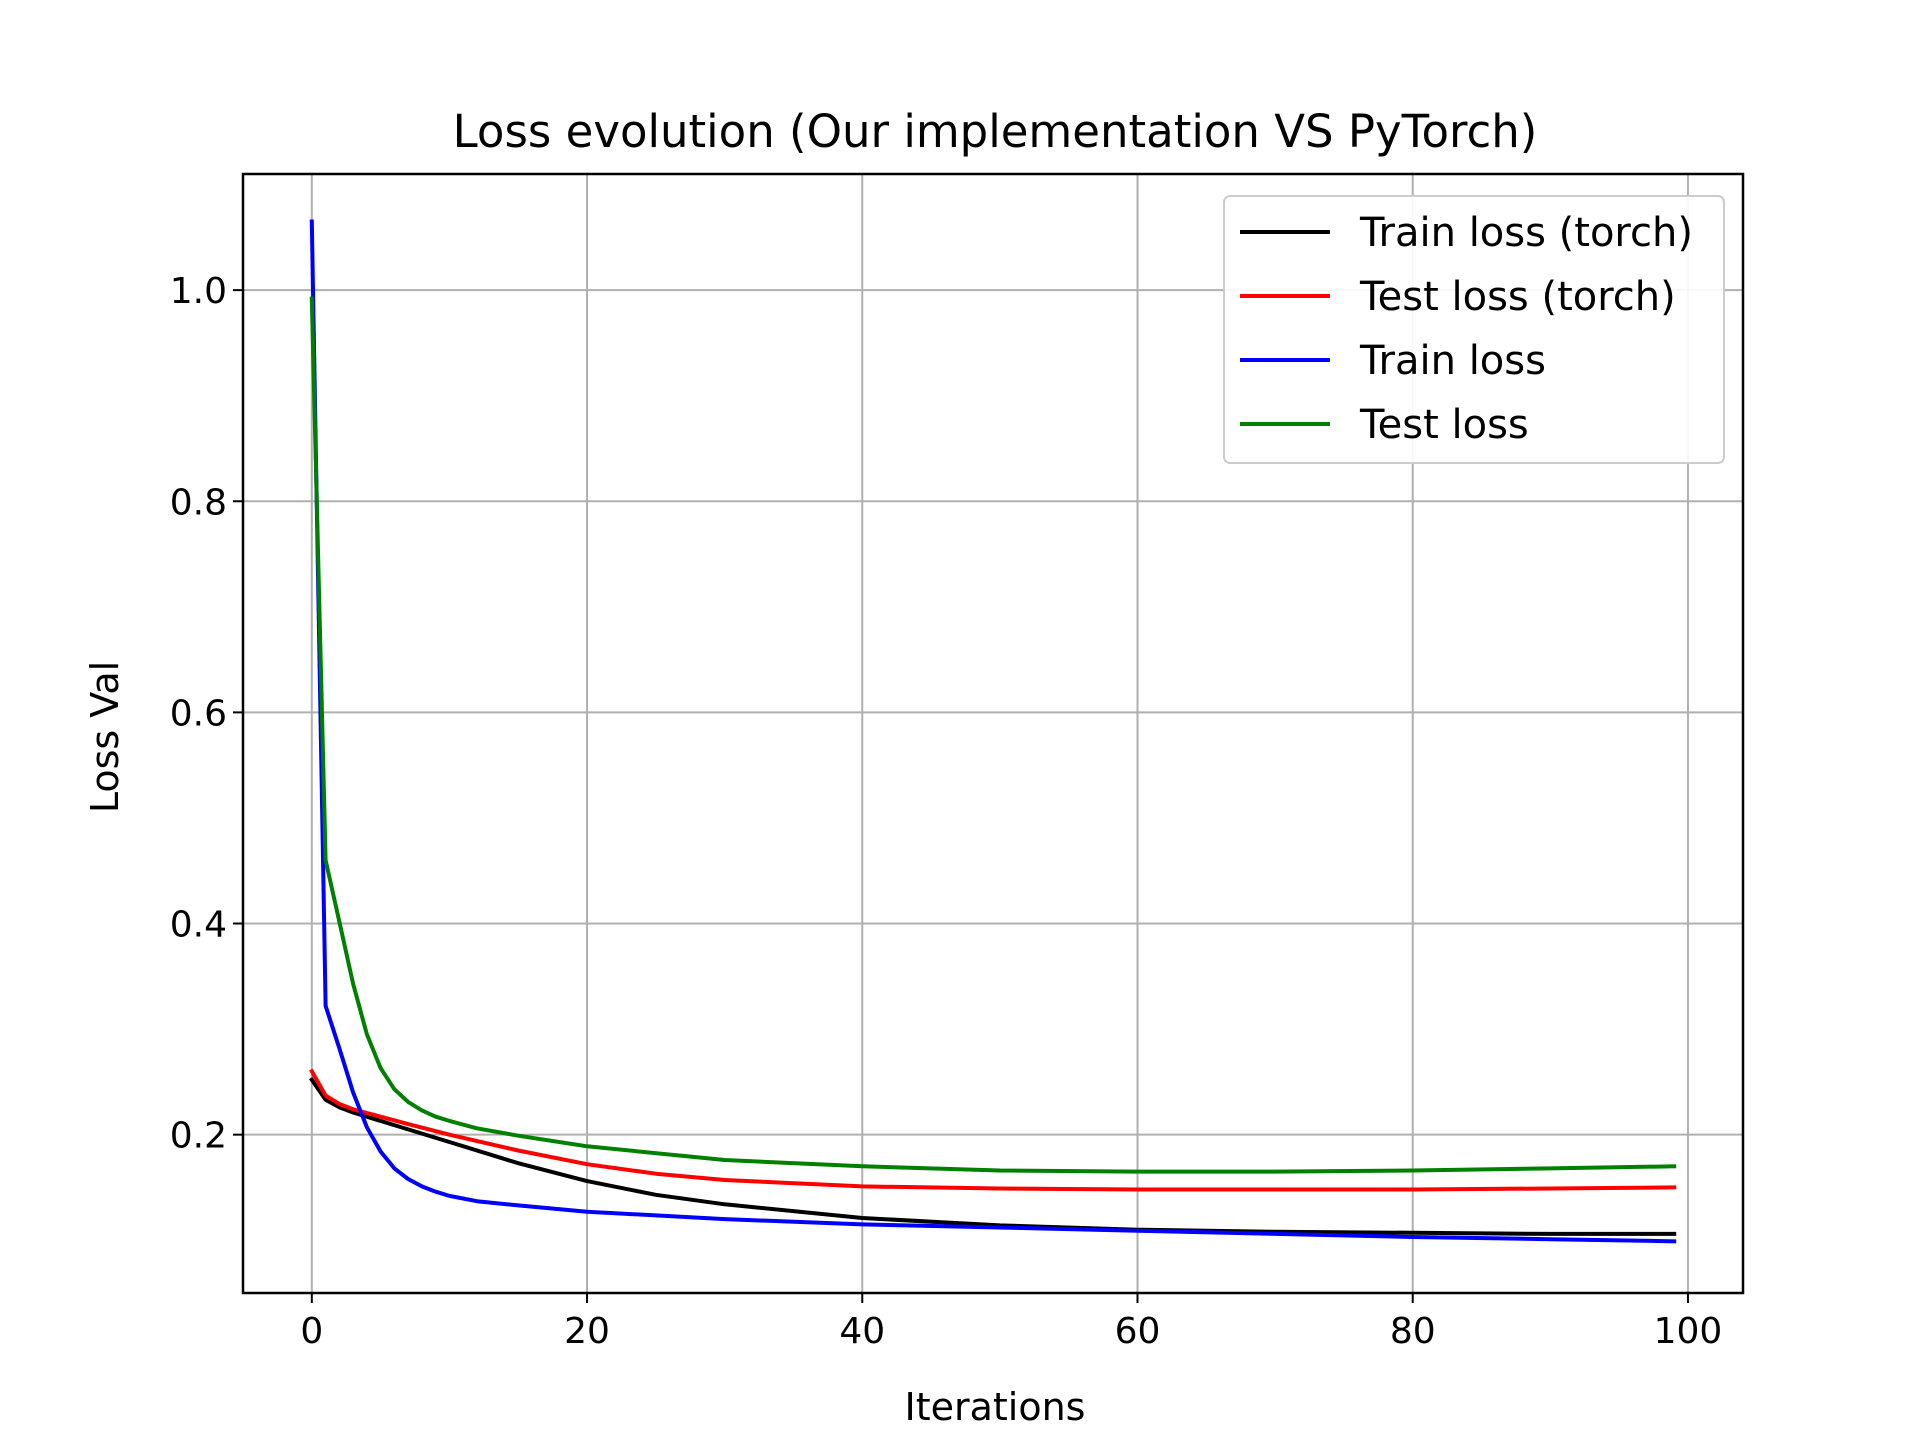 The width and height of the screenshot is (1920, 1440). I want to click on y-tick-label: 0.4, so click(198, 925).